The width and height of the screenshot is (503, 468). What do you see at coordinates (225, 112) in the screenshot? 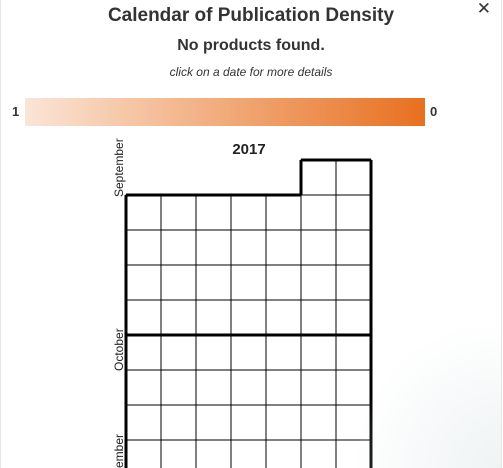
I see `legend-color-bar` at bounding box center [225, 112].